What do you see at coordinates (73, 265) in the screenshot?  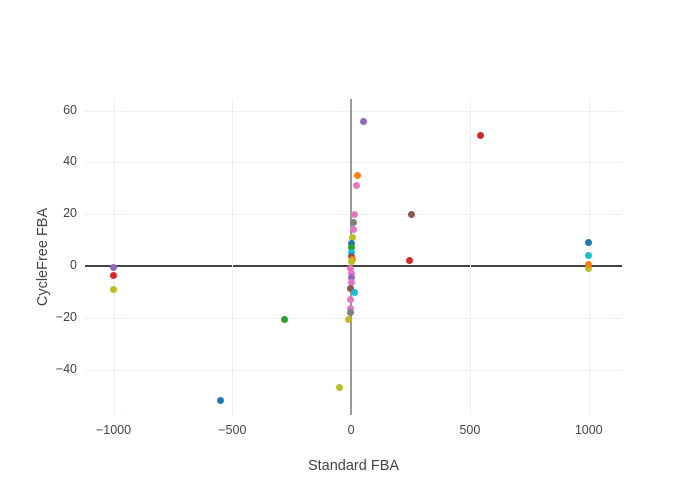 I see `y-tick-label: 0` at bounding box center [73, 265].